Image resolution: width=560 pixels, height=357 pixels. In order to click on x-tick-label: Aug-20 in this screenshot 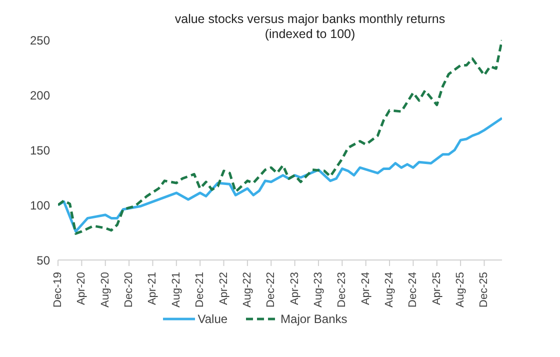, I will do `click(105, 290)`.